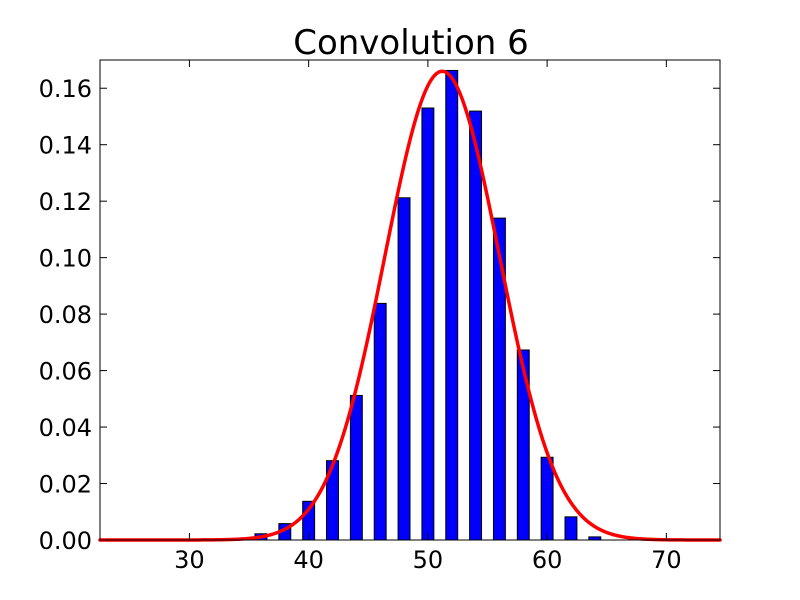  I want to click on chart-title: Convolution 6, so click(411, 43).